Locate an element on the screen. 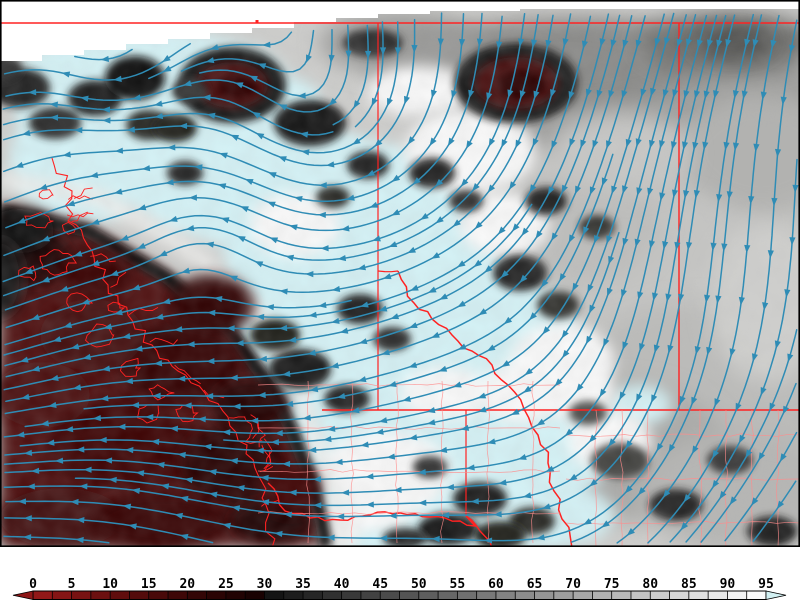 This screenshot has width=800, height=600. colorbar-tick-label: 10 is located at coordinates (110, 584).